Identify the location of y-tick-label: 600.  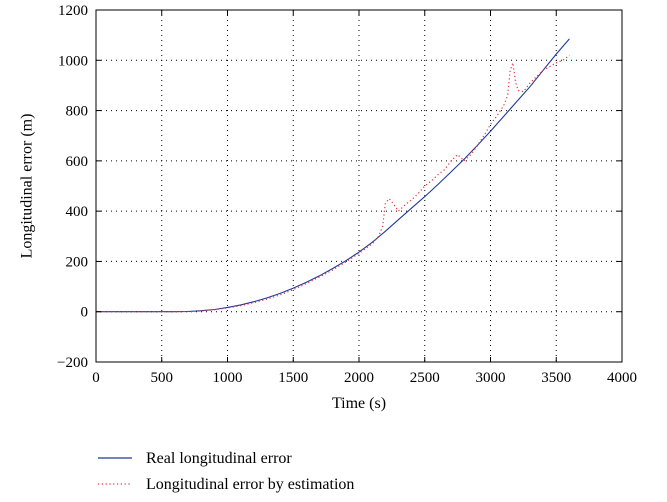
(77, 162).